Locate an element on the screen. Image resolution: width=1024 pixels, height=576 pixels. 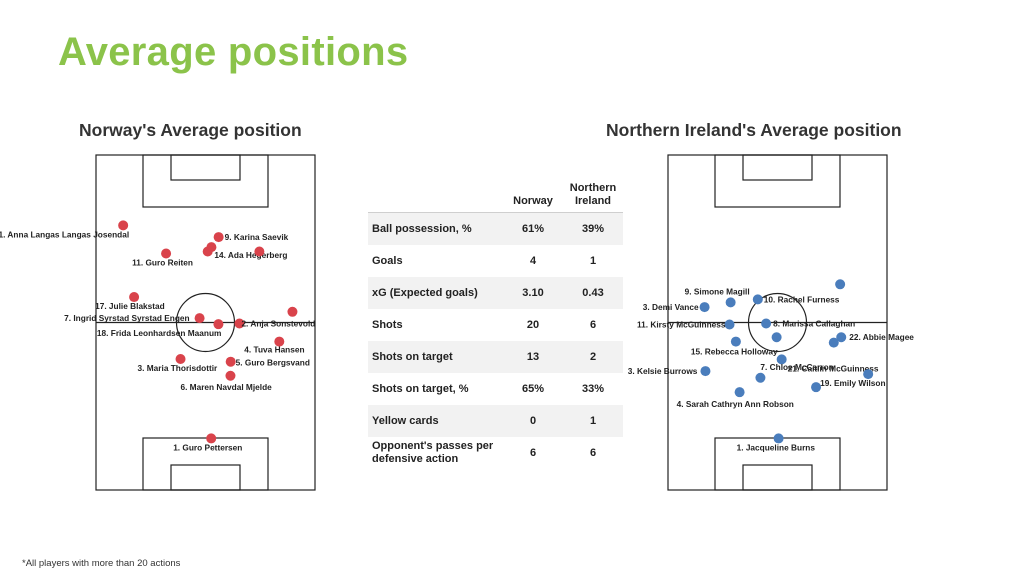
stats-header-row: Norway Northern Ireland is located at coordinates (495, 195).